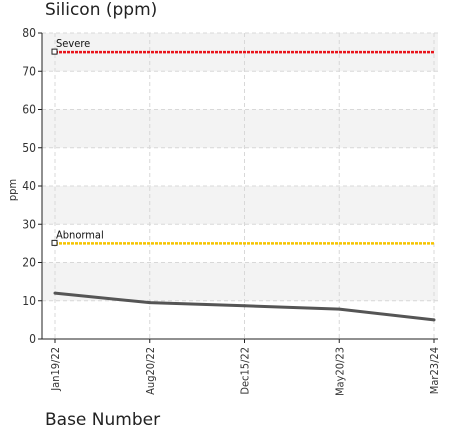 This screenshot has height=430, width=458. I want to click on y-tick-label: 70, so click(29, 71).